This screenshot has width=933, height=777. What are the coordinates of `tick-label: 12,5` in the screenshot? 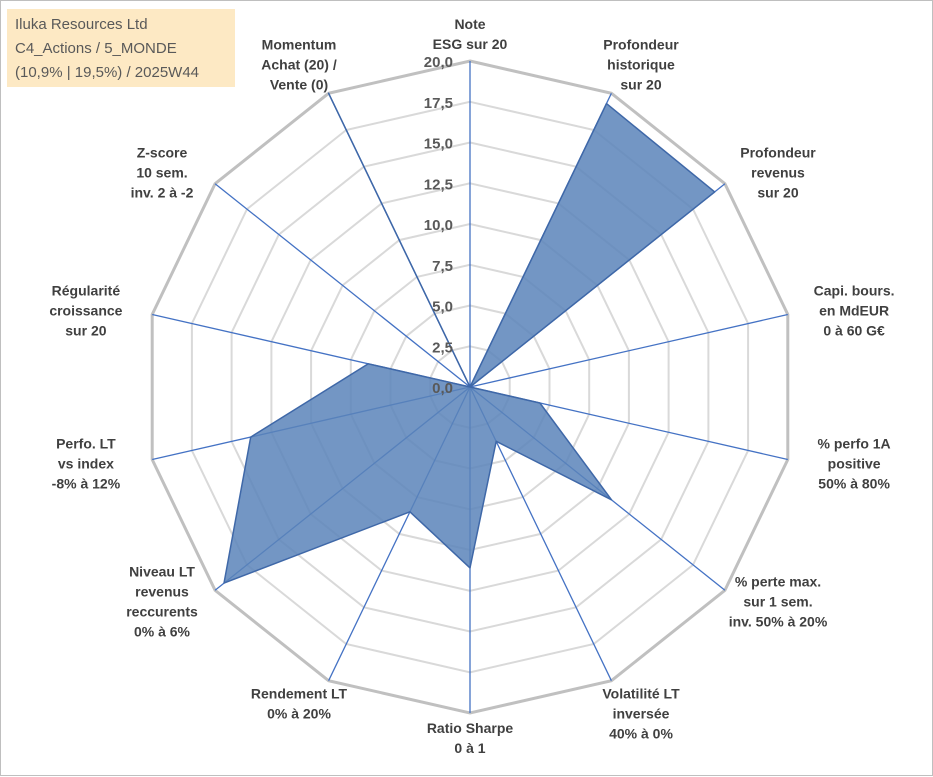 It's located at (438, 184).